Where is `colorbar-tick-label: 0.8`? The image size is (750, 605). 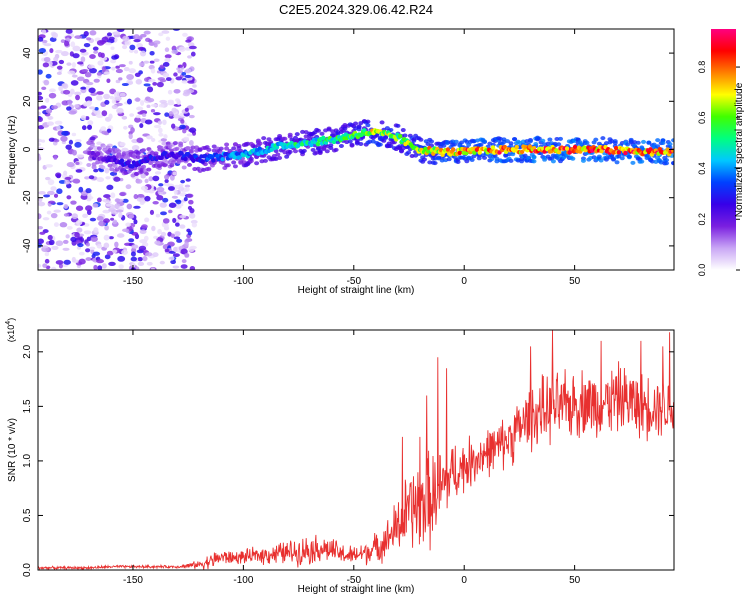
colorbar-tick-label: 0.8 is located at coordinates (702, 67).